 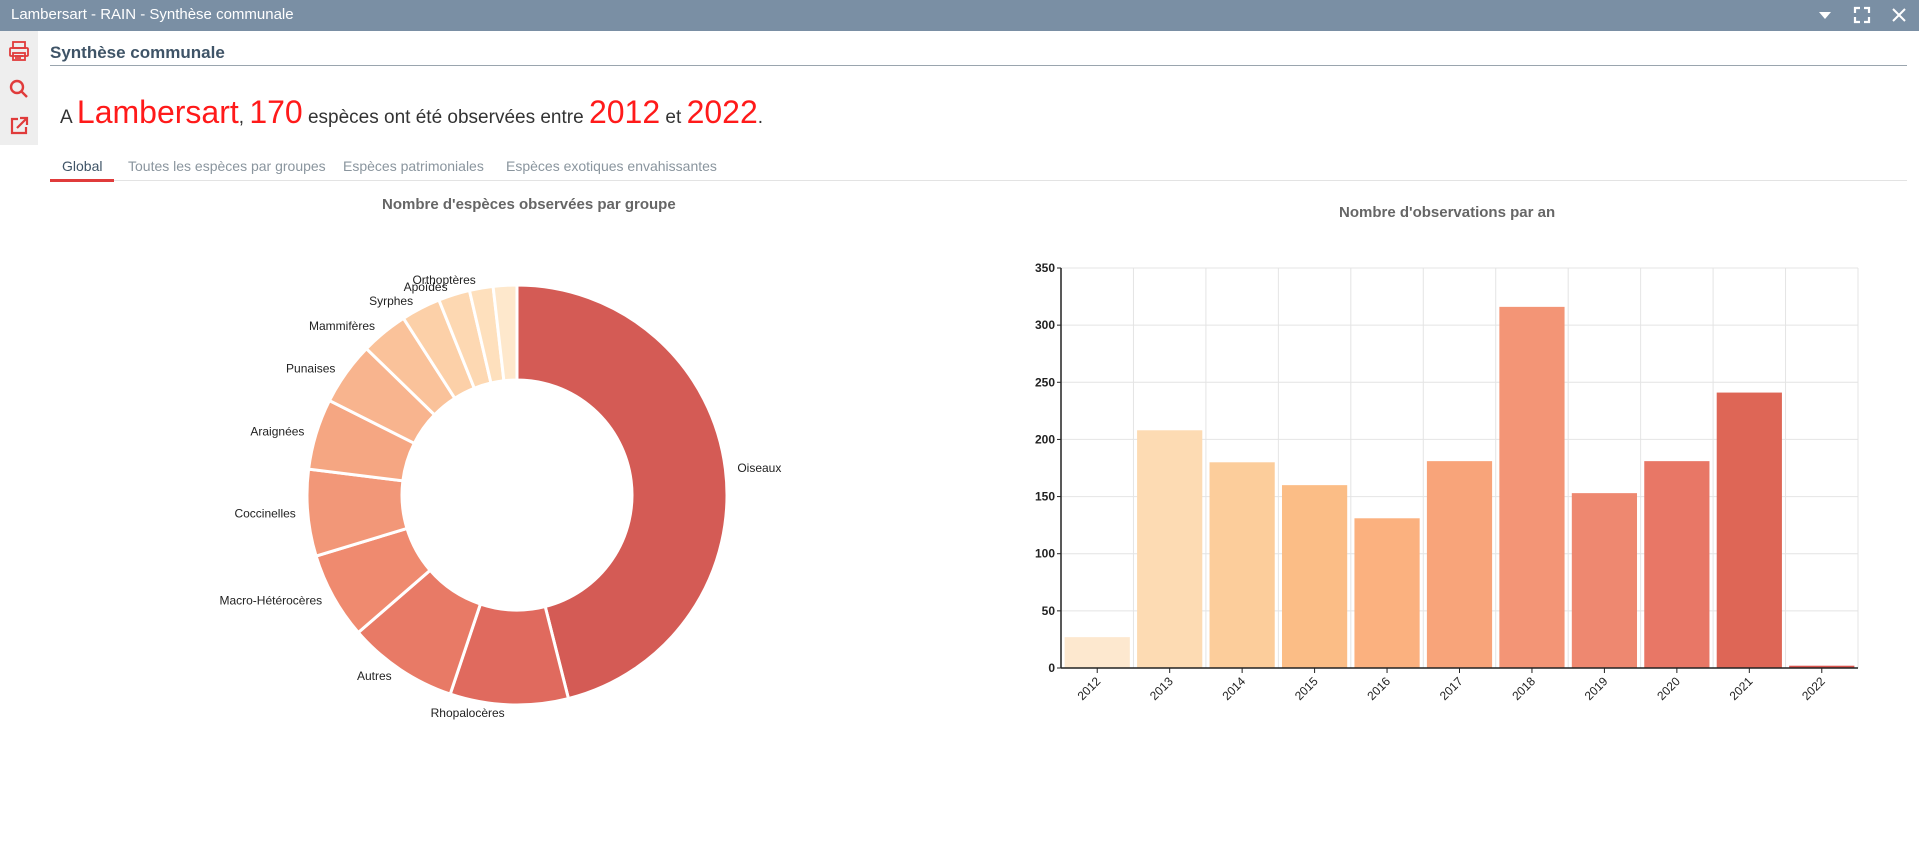 What do you see at coordinates (264, 514) in the screenshot?
I see `donut-label-coccinelles: Coccinelles` at bounding box center [264, 514].